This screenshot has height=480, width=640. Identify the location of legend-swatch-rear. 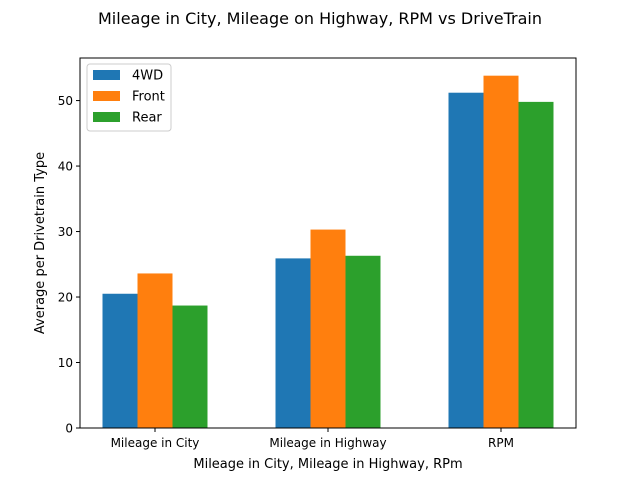
(106, 117).